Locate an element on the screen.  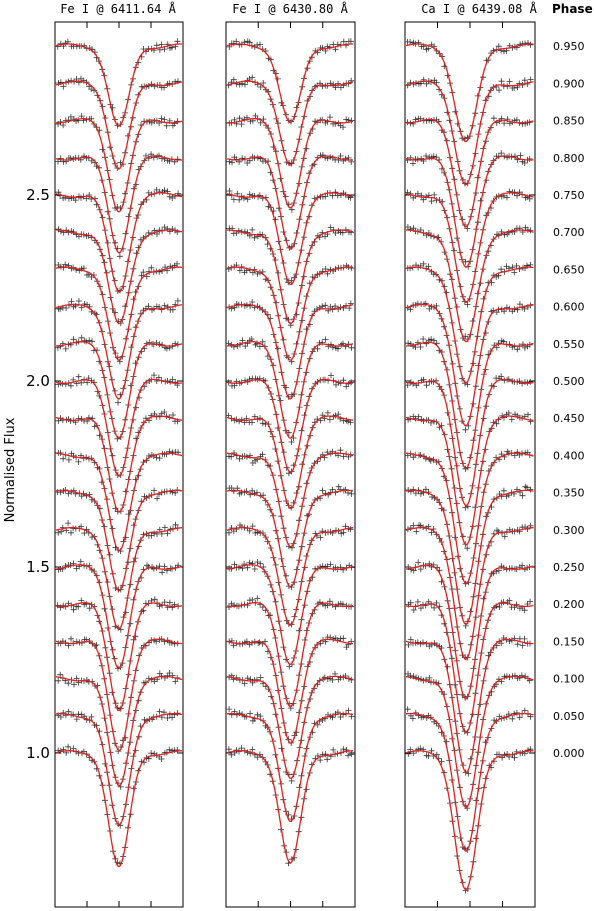
model-line-phase-0.200 is located at coordinates (119, 657).